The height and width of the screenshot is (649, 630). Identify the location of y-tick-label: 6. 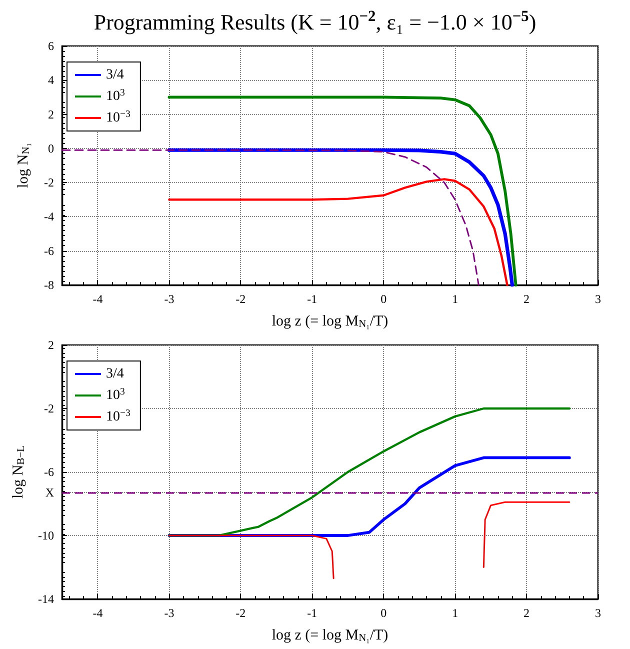
(51, 46).